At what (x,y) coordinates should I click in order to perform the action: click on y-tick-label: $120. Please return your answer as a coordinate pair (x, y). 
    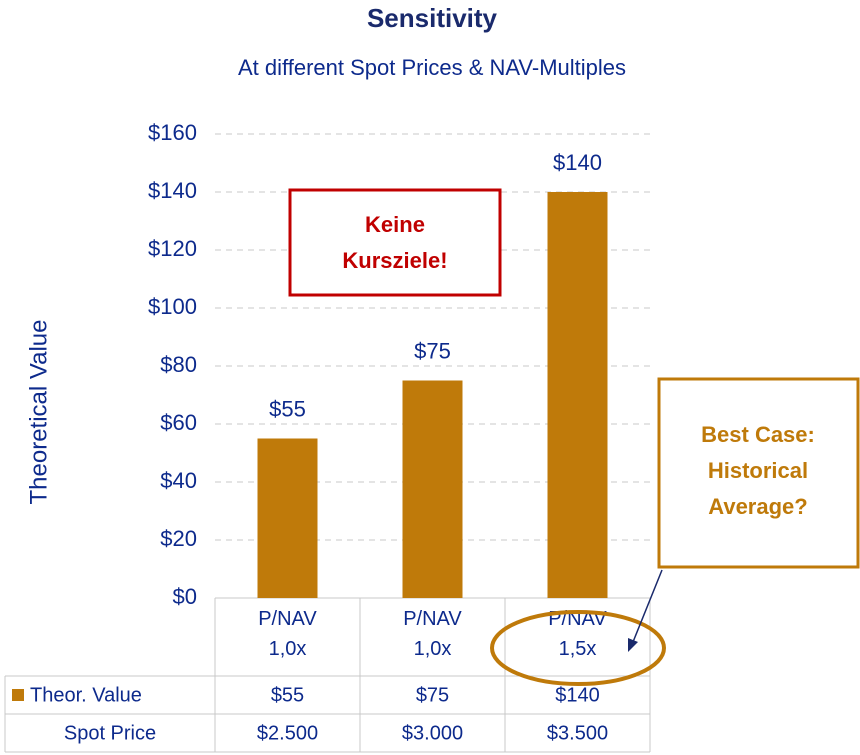
    Looking at the image, I should click on (172, 248).